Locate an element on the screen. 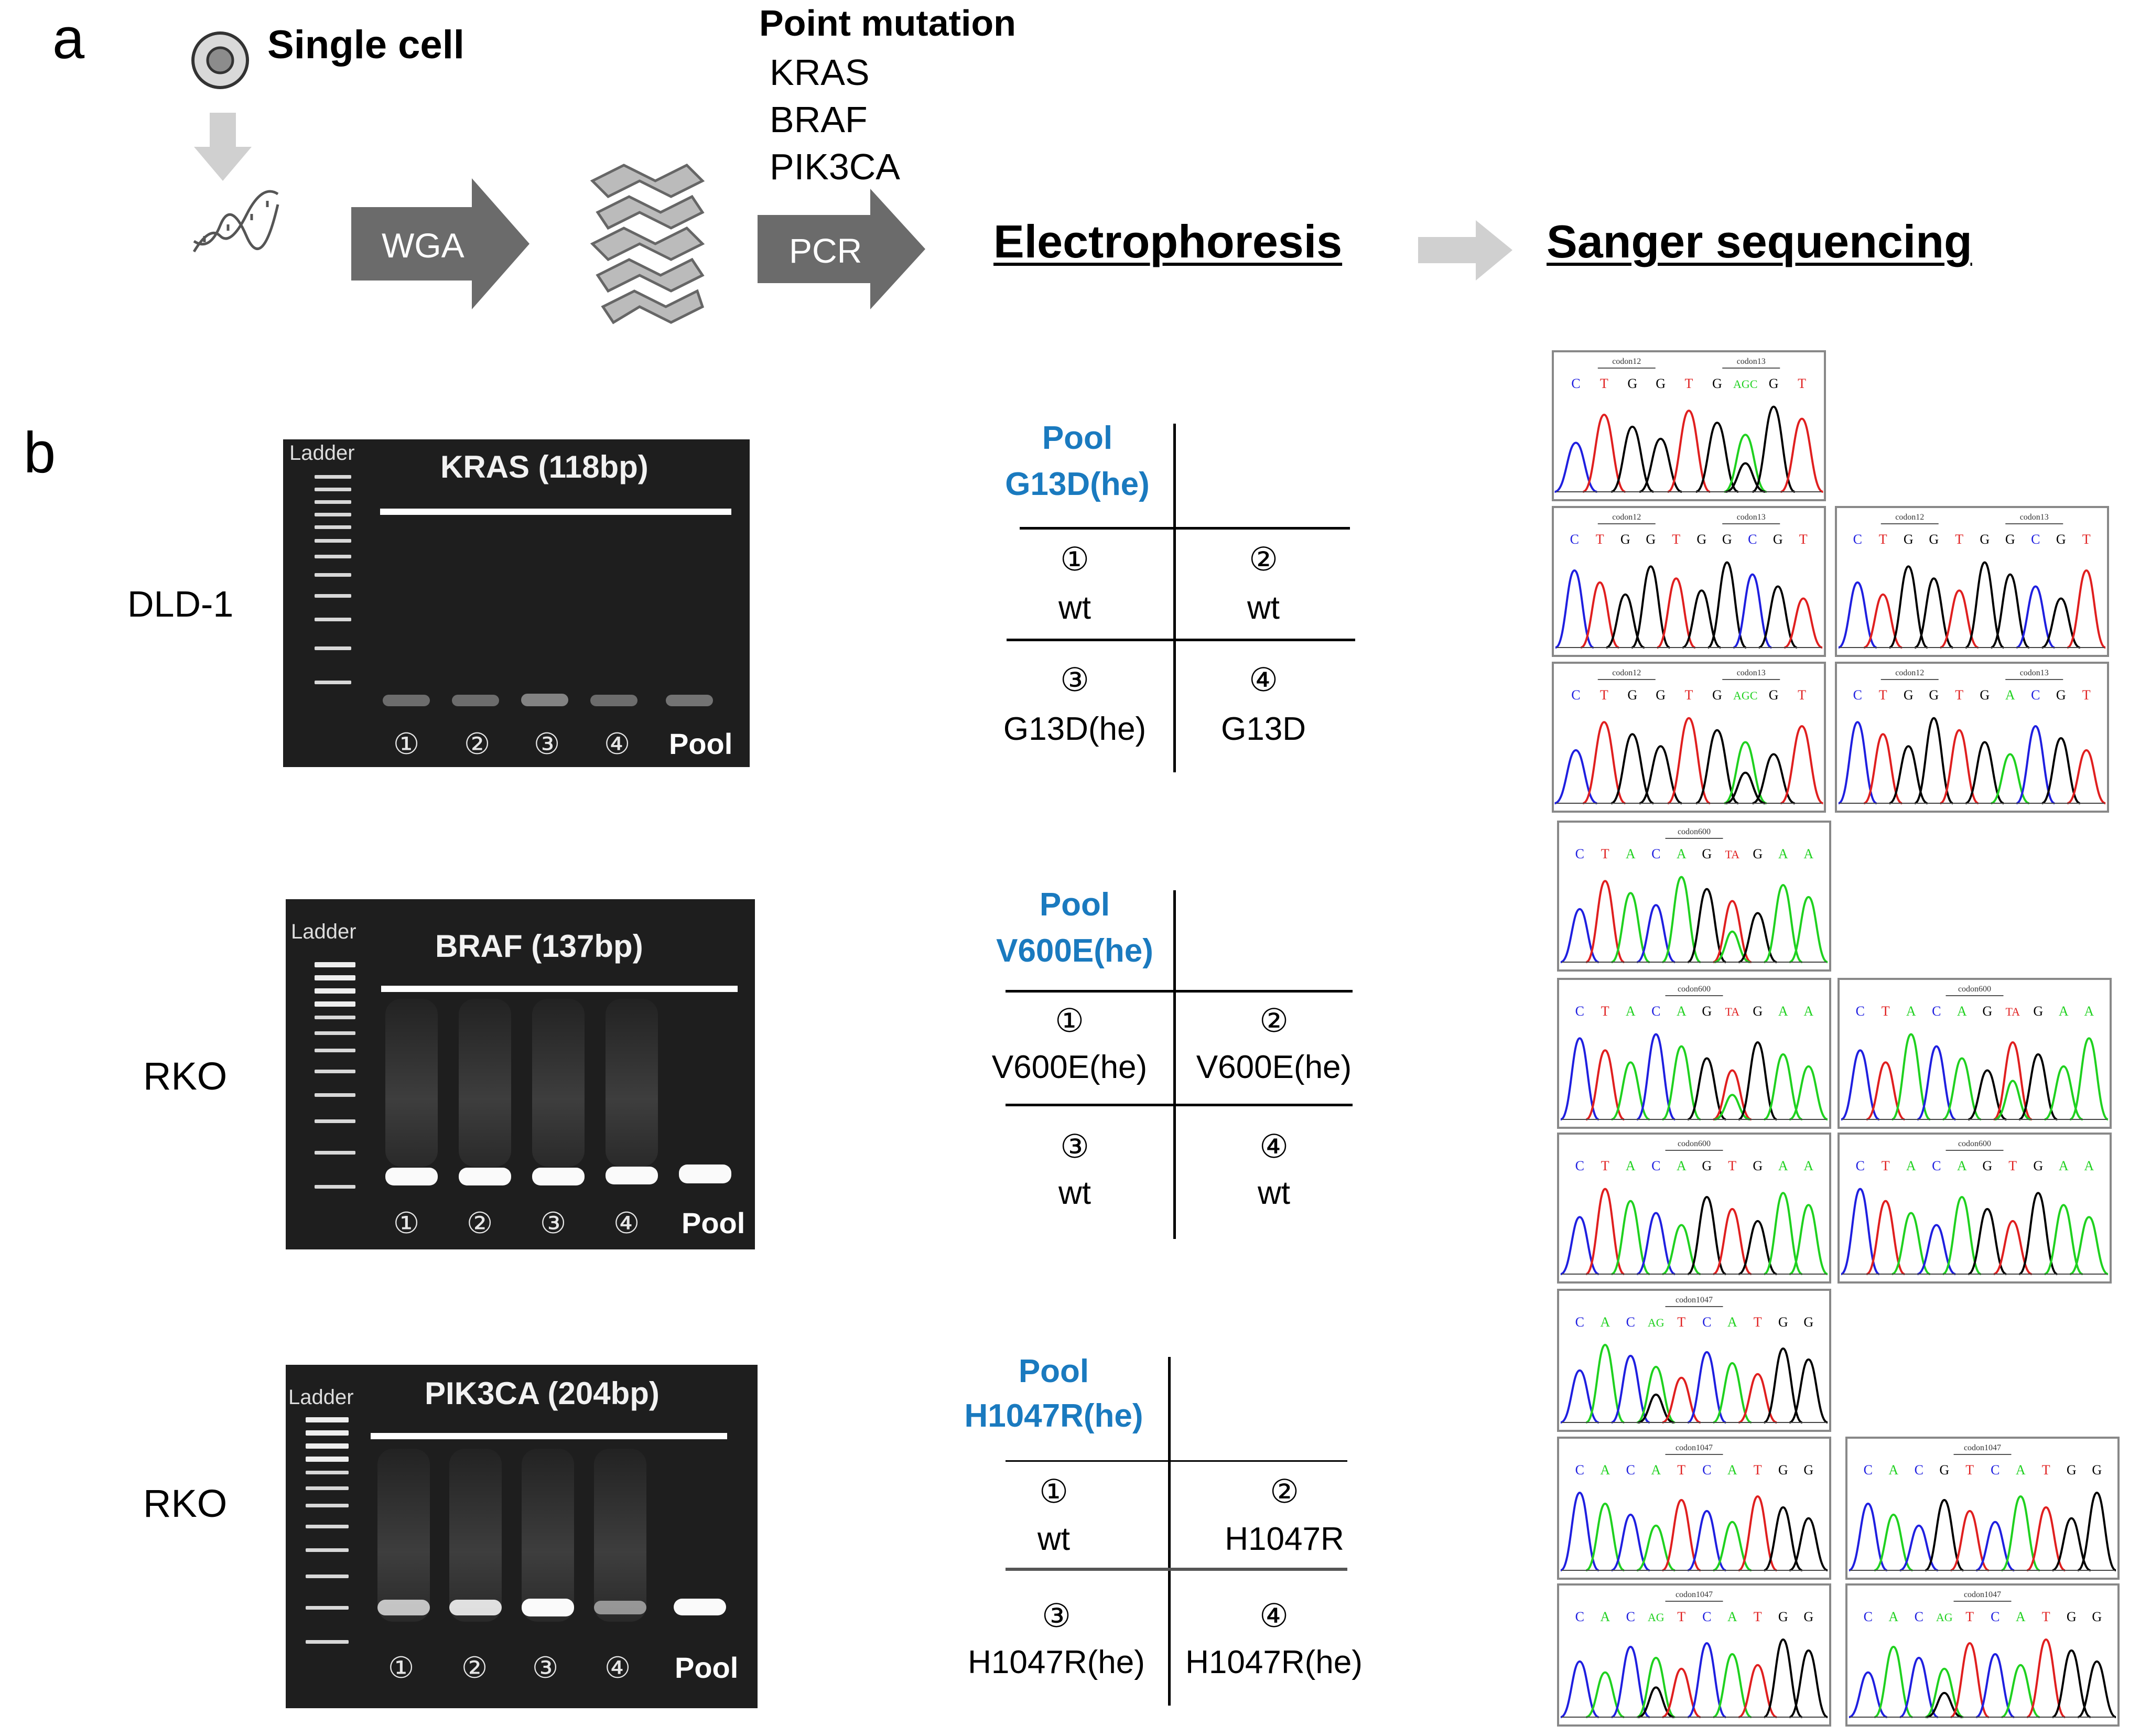 The width and height of the screenshot is (2140, 1736). lane-number: ④ is located at coordinates (617, 1667).